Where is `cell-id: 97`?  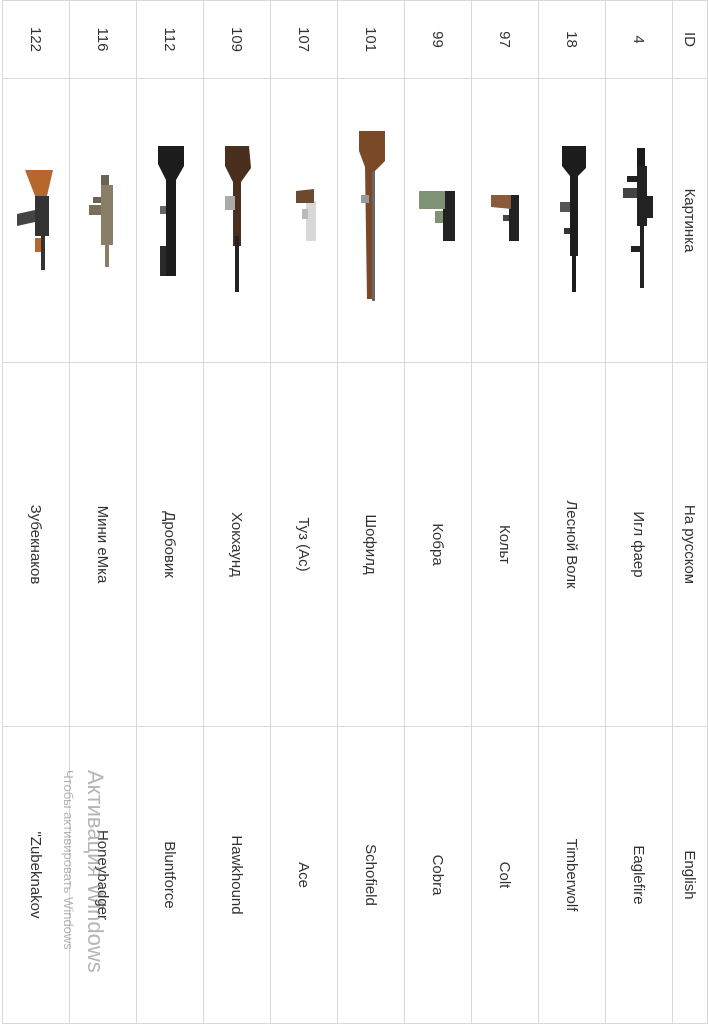 cell-id: 97 is located at coordinates (505, 39).